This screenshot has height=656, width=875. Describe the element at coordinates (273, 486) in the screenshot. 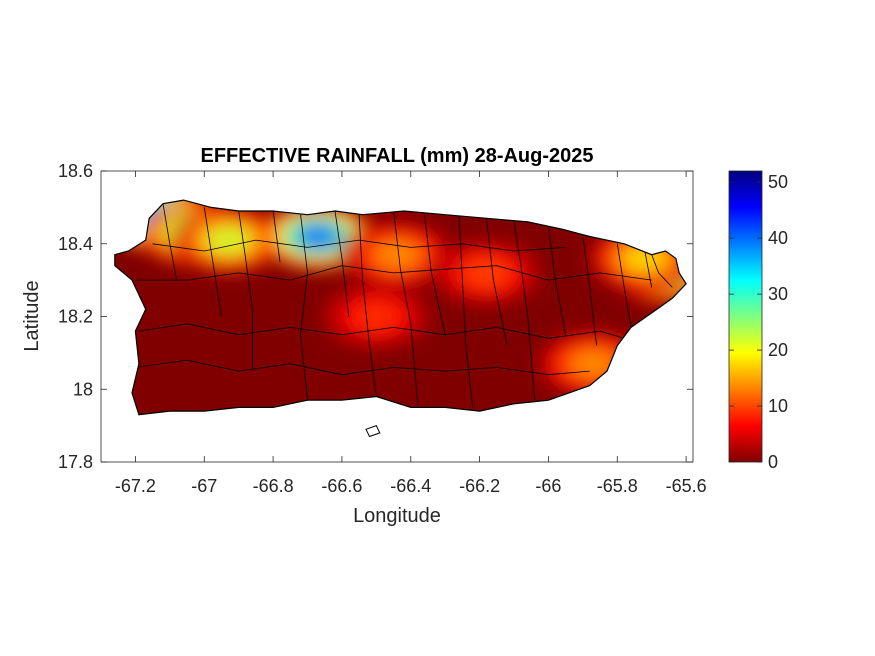

I see `x-tick-label: -66.8` at that location.